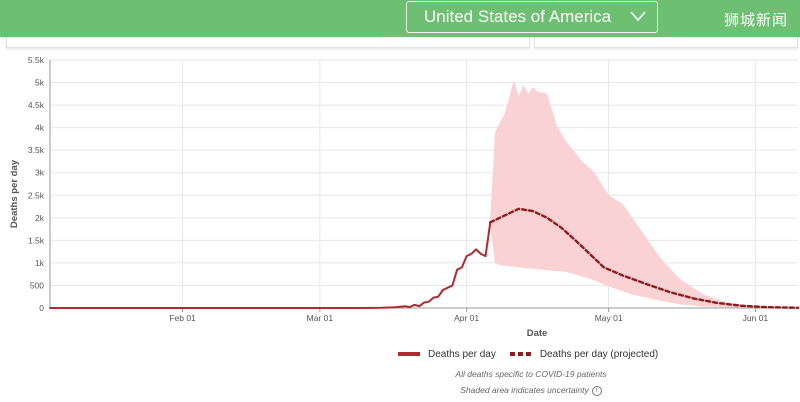 This screenshot has width=800, height=402. I want to click on y-tick-label: 4k, so click(40, 128).